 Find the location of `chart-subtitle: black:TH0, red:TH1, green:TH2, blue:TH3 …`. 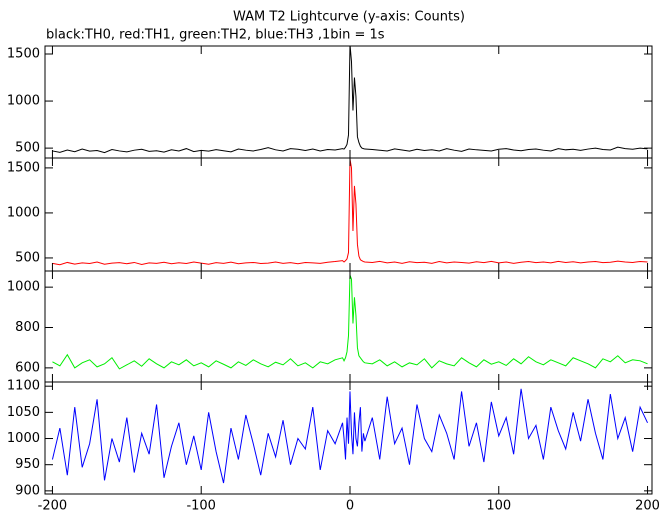

chart-subtitle: black:TH0, red:TH1, green:TH2, blue:TH3 … is located at coordinates (215, 35).